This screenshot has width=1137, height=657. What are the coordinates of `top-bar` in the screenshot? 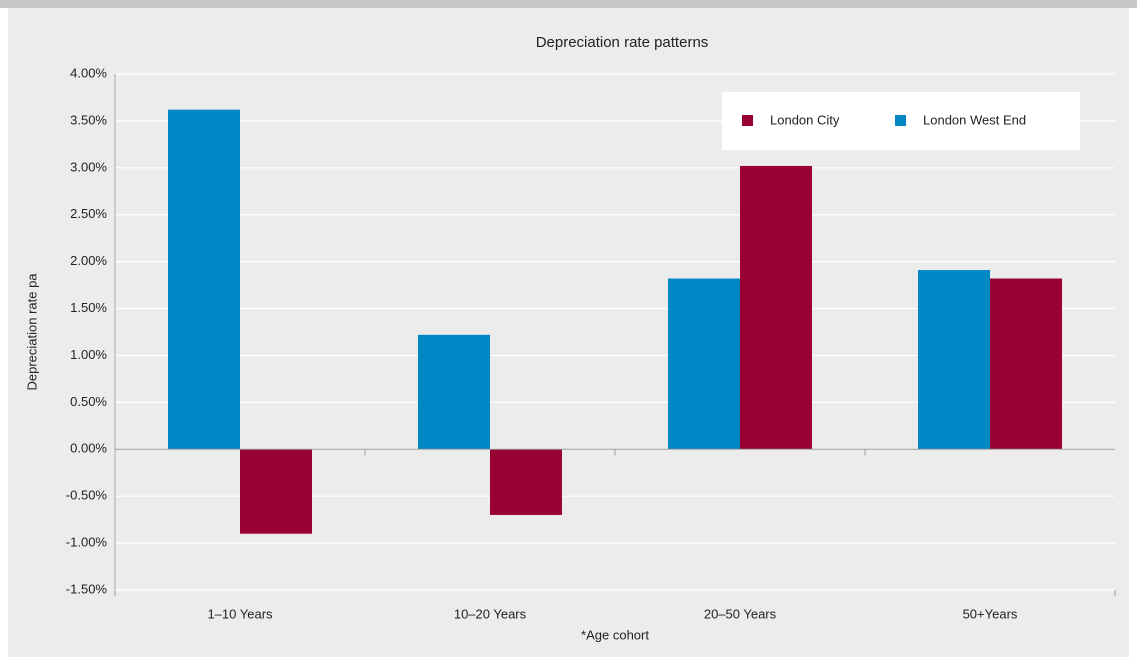 It's located at (568, 4).